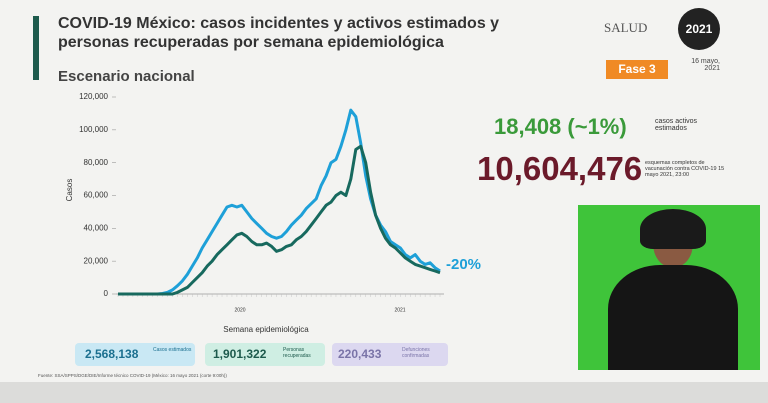  Describe the element at coordinates (560, 126) in the screenshot. I see `active-cases: 18,408 (~1%)` at that location.